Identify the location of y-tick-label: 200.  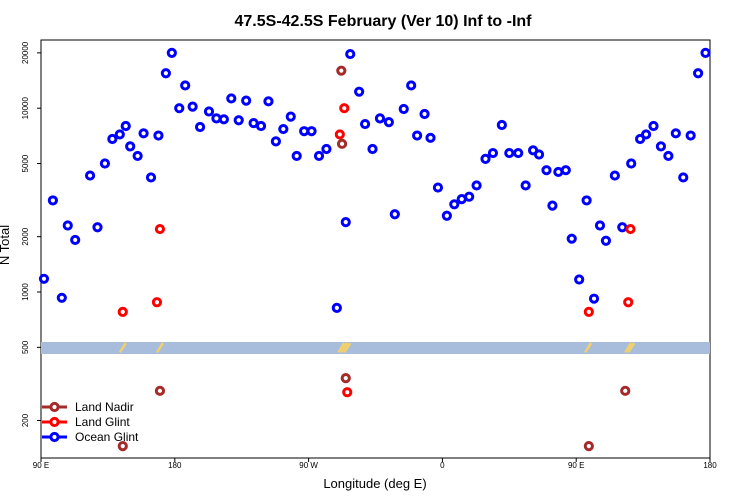
(25, 420).